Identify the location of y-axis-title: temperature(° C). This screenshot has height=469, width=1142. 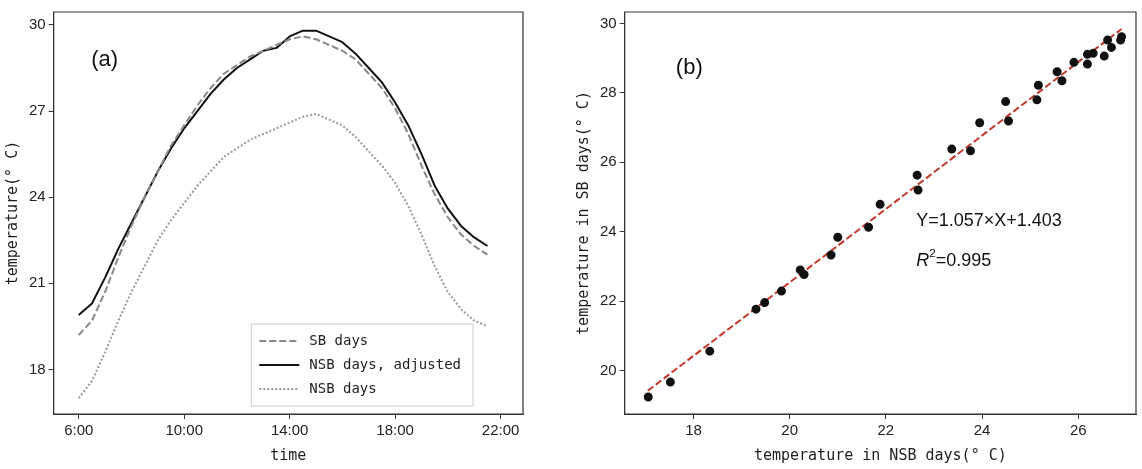
(11, 213).